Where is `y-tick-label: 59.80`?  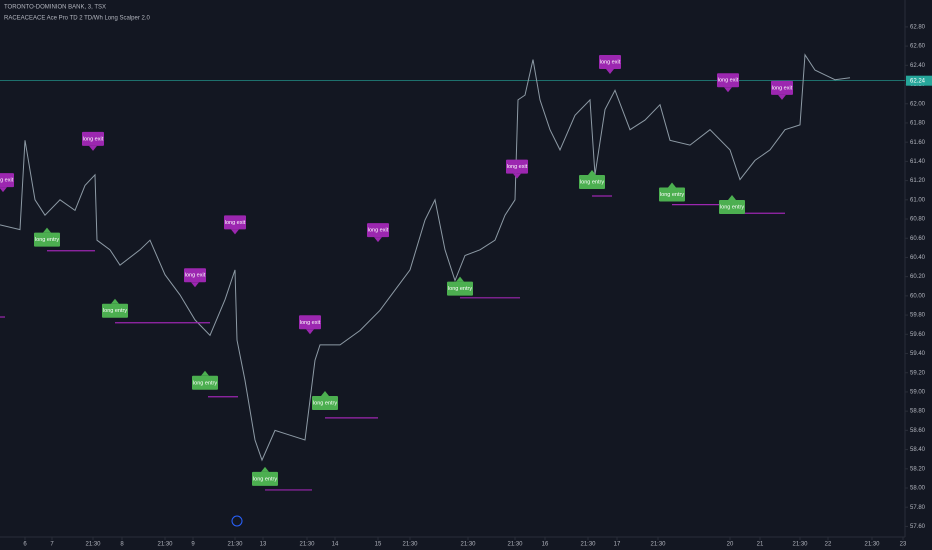
y-tick-label: 59.80 is located at coordinates (918, 316).